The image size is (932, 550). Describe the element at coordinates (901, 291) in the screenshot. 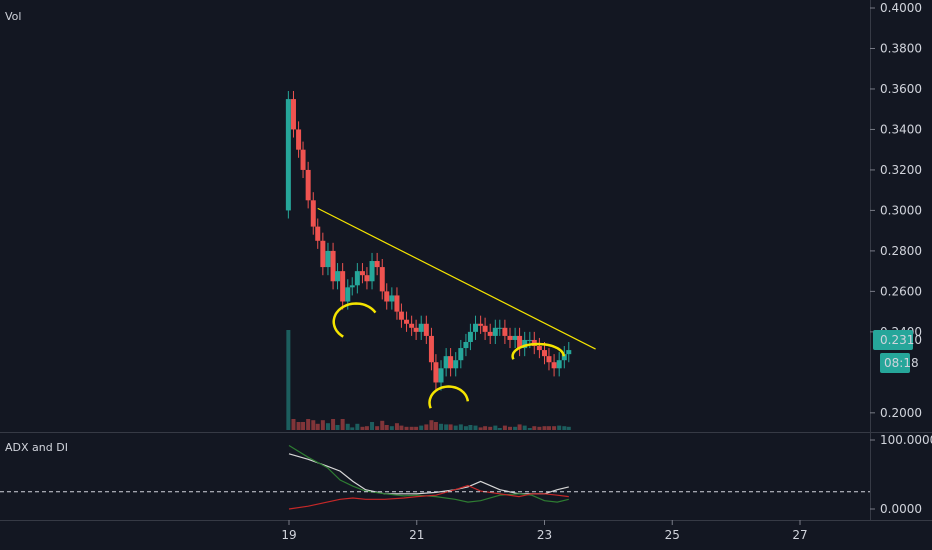

I see `price-tick-label: 0.2600` at that location.